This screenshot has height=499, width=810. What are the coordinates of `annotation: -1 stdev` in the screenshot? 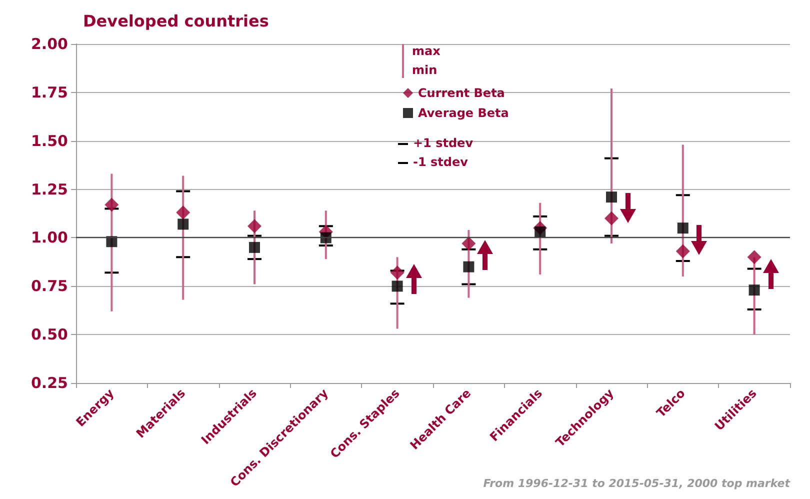 It's located at (440, 162).